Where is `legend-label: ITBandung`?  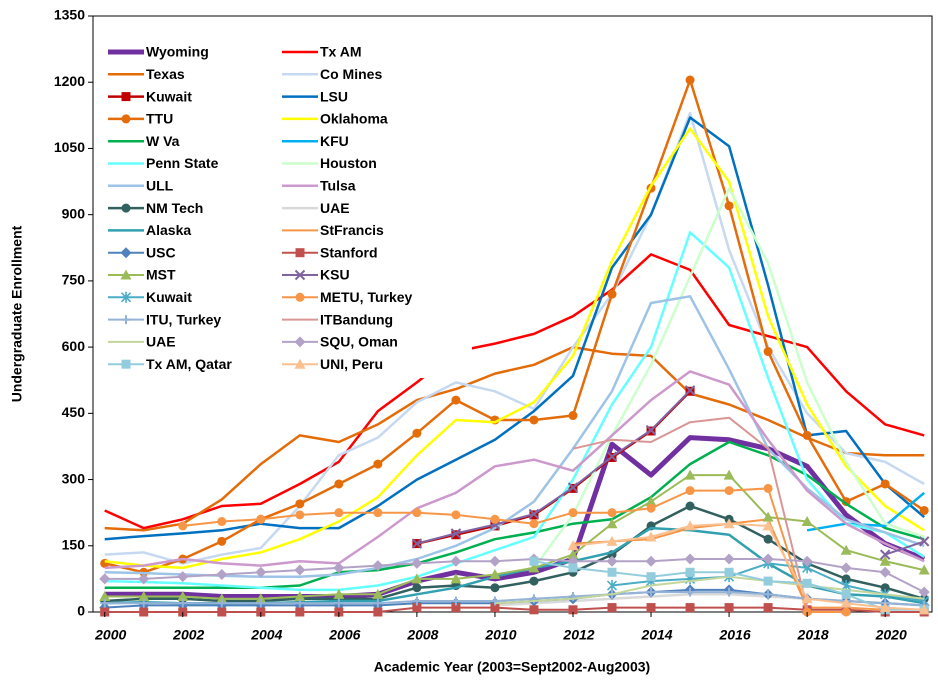
legend-label: ITBandung is located at coordinates (356, 319).